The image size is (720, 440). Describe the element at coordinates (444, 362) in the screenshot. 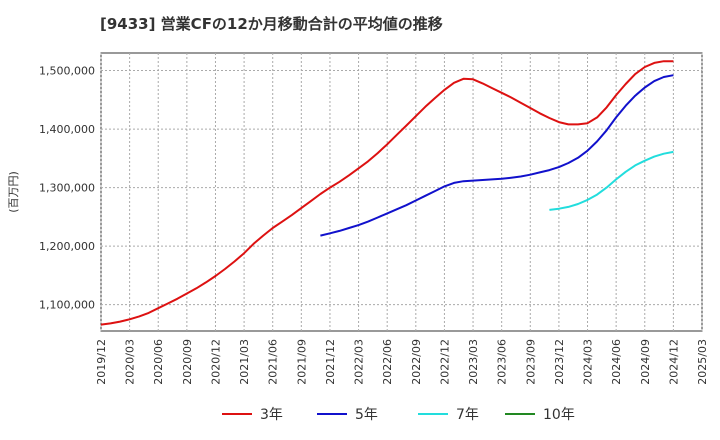

I see `x-tick-label: 2022/12` at that location.